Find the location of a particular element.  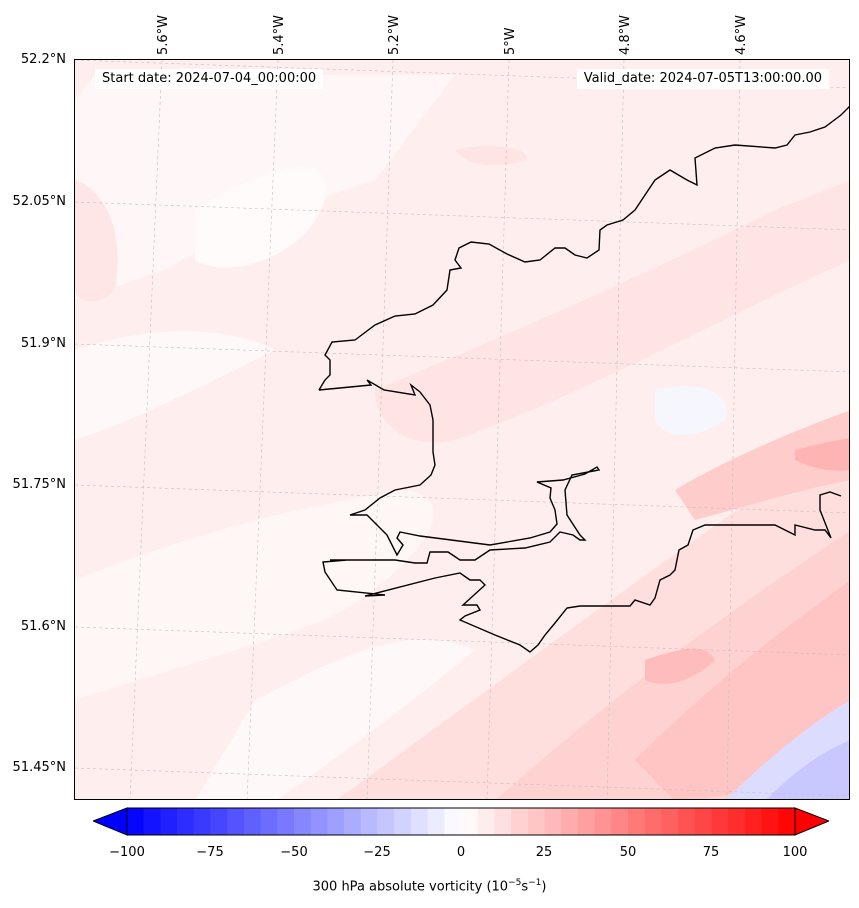

colorbar-title: 300 hPa absolute vorticity (10−5s−1) is located at coordinates (429, 886).